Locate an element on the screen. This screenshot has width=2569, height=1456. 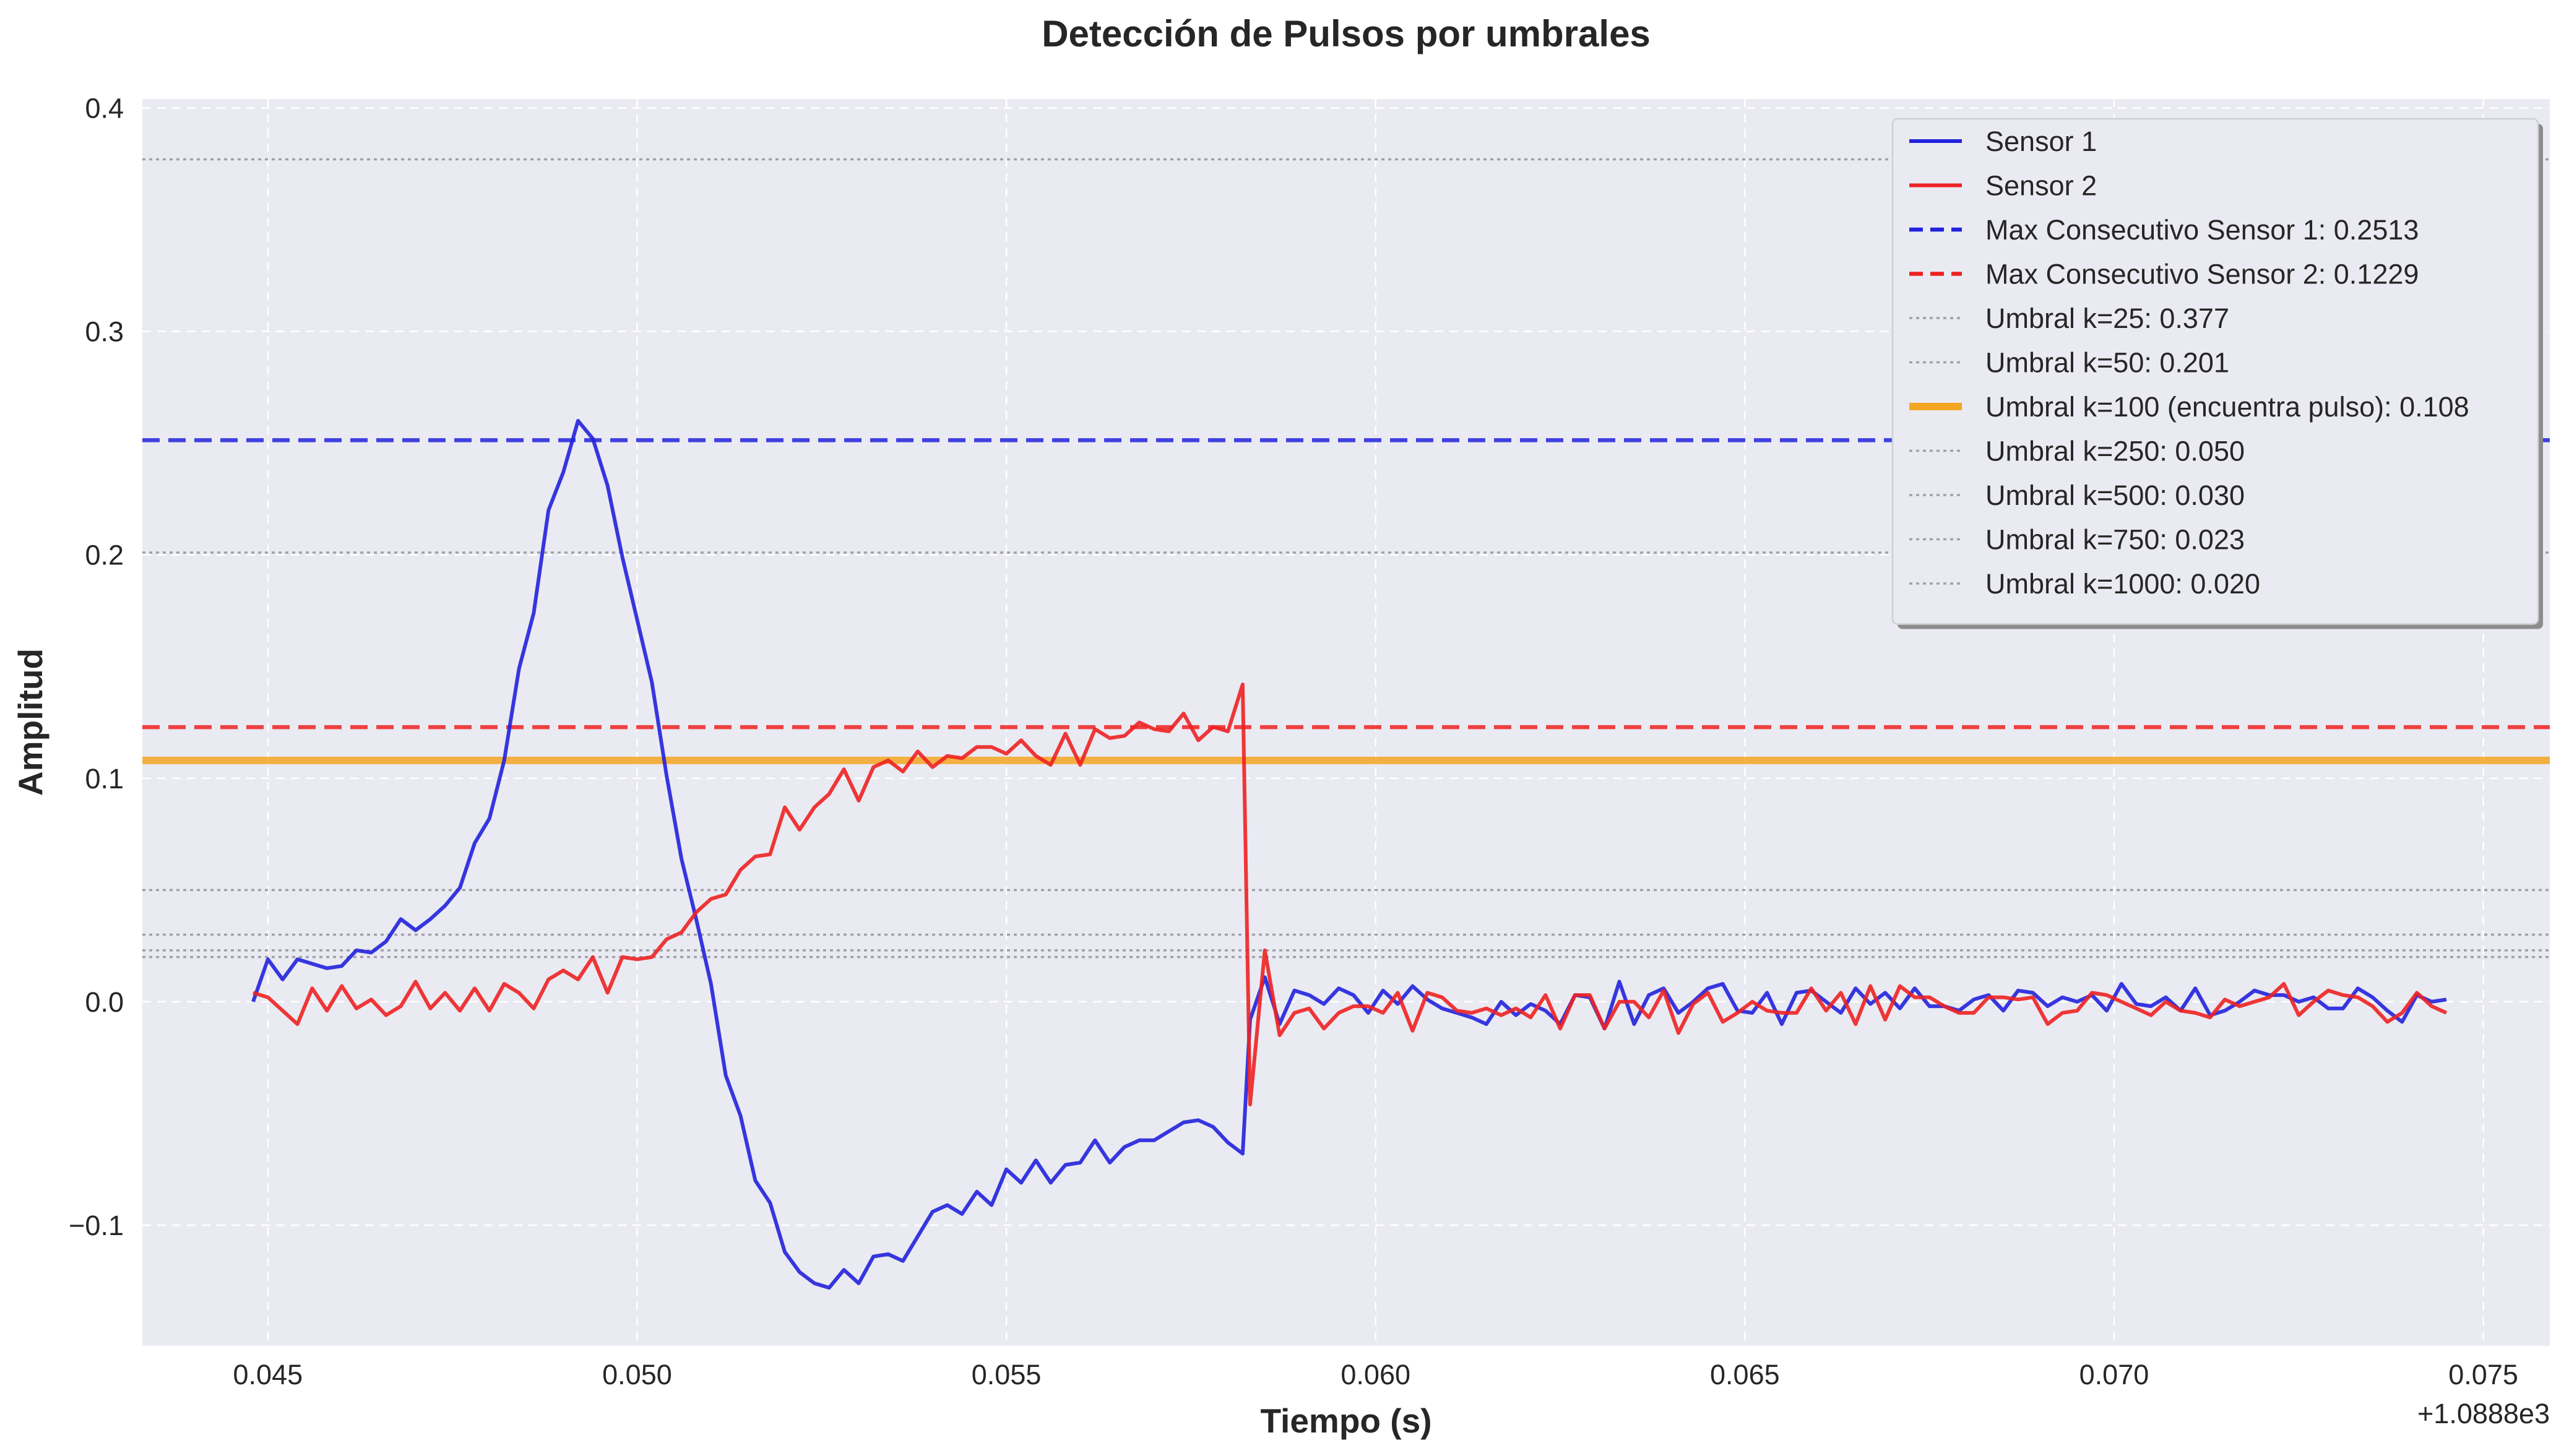
x-tick-label: 0.060 is located at coordinates (1375, 1374).